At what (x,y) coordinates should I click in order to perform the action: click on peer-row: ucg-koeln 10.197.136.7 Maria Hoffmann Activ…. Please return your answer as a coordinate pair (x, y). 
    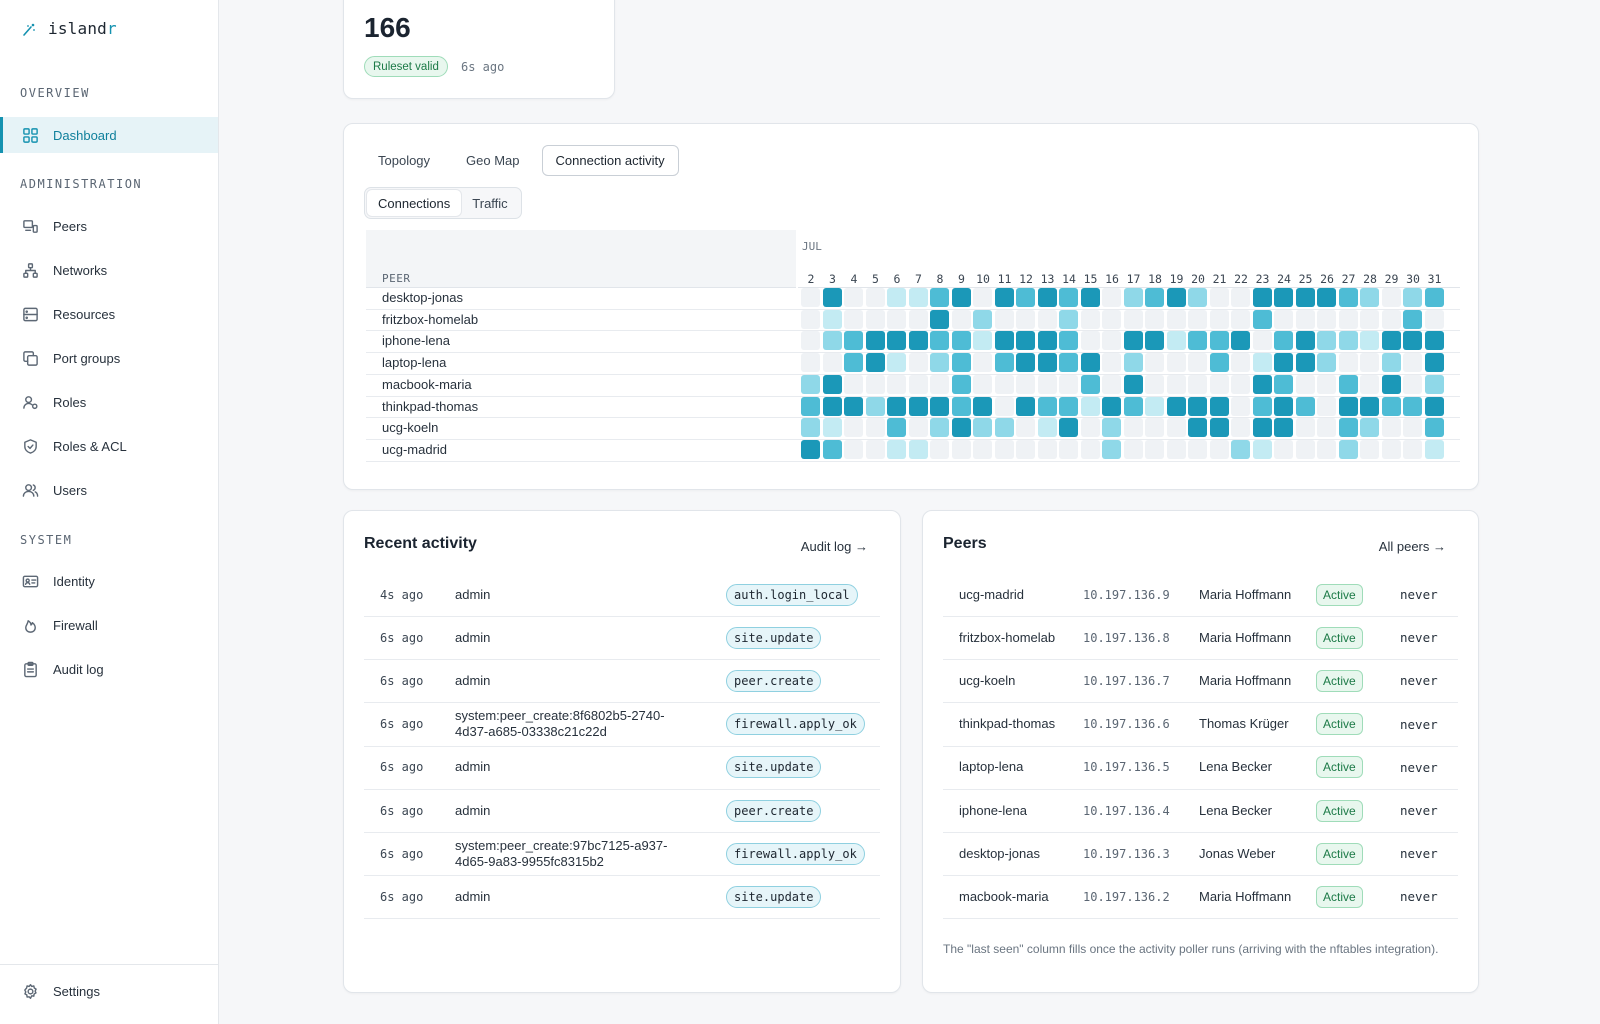
    Looking at the image, I should click on (1200, 681).